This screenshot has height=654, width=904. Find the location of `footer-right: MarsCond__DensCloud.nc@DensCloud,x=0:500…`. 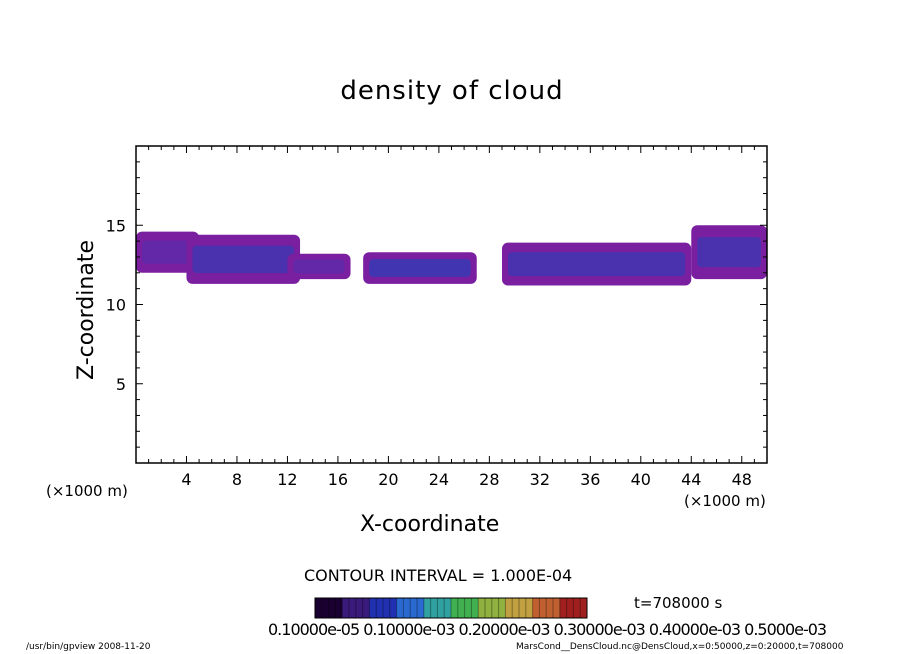

footer-right: MarsCond__DensCloud.nc@DensCloud,x=0:500… is located at coordinates (680, 647).